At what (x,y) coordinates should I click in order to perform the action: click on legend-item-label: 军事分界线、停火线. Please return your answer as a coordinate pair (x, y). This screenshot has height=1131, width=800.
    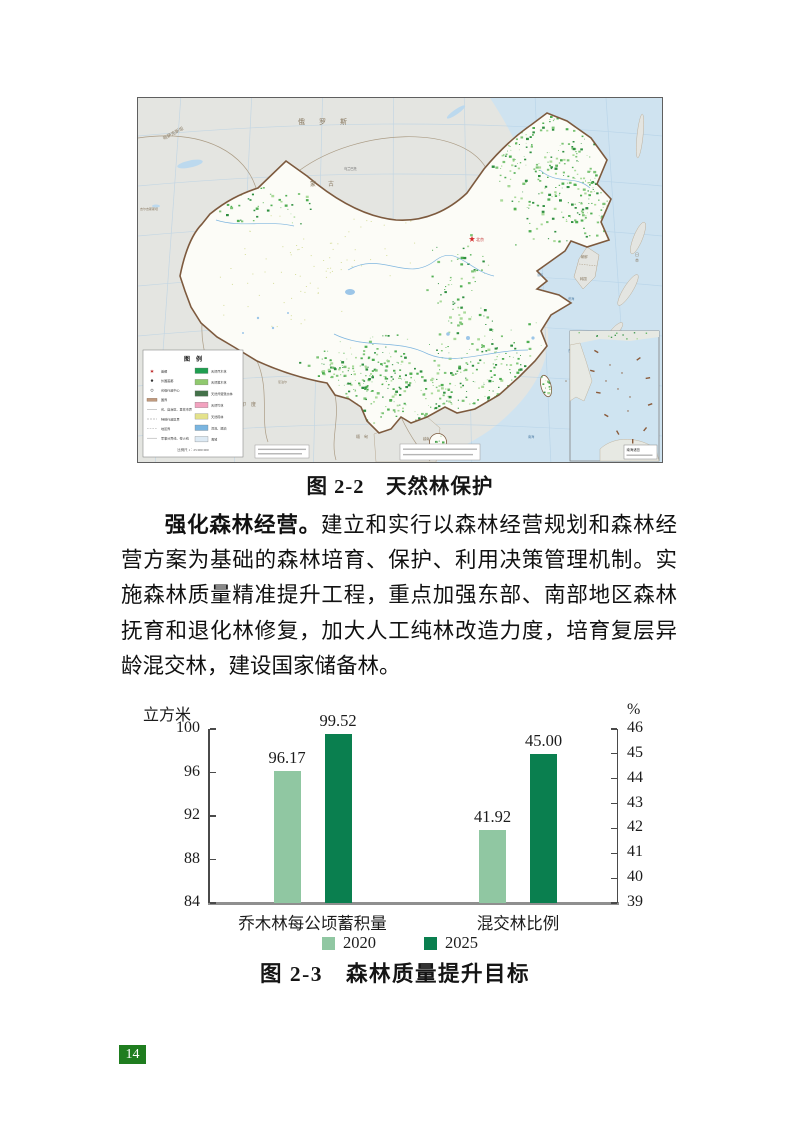
    Looking at the image, I should click on (175, 438).